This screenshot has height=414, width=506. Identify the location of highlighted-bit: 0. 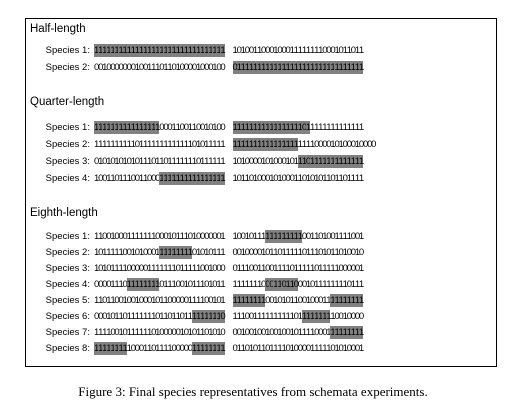
(308, 161).